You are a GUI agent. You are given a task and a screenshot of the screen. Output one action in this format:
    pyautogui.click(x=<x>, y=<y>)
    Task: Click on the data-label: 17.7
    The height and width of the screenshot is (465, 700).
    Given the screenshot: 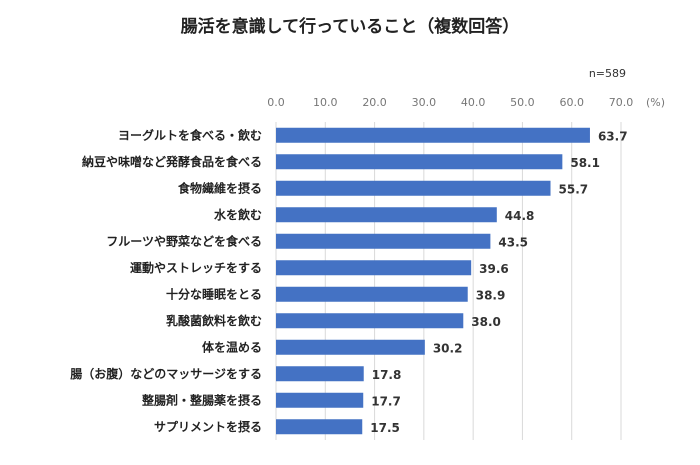 What is the action you would take?
    pyautogui.click(x=386, y=401)
    